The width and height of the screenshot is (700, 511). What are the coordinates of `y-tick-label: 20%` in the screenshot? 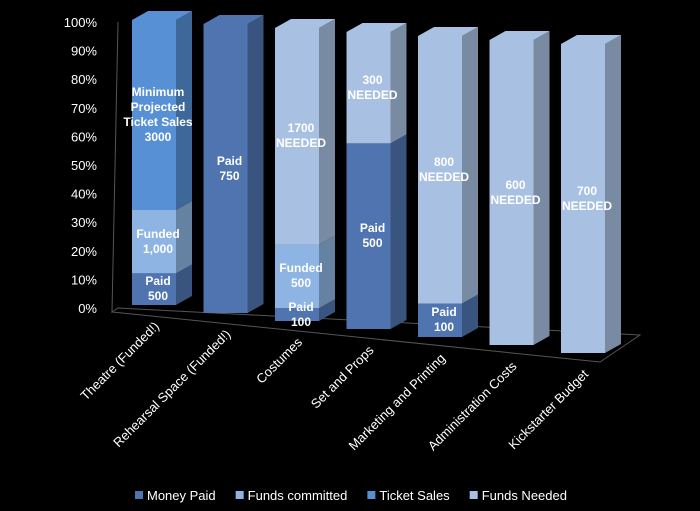 It's located at (84, 251).